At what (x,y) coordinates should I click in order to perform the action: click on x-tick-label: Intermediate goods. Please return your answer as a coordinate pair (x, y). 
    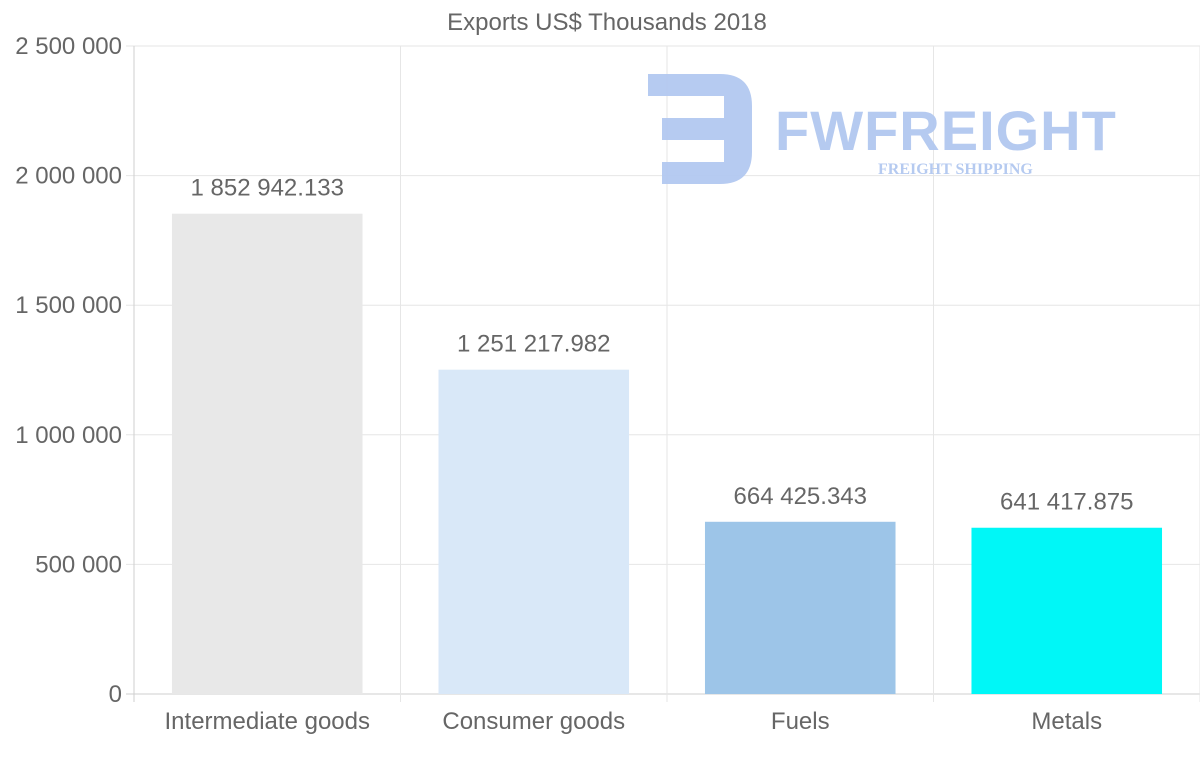
    Looking at the image, I should click on (267, 721).